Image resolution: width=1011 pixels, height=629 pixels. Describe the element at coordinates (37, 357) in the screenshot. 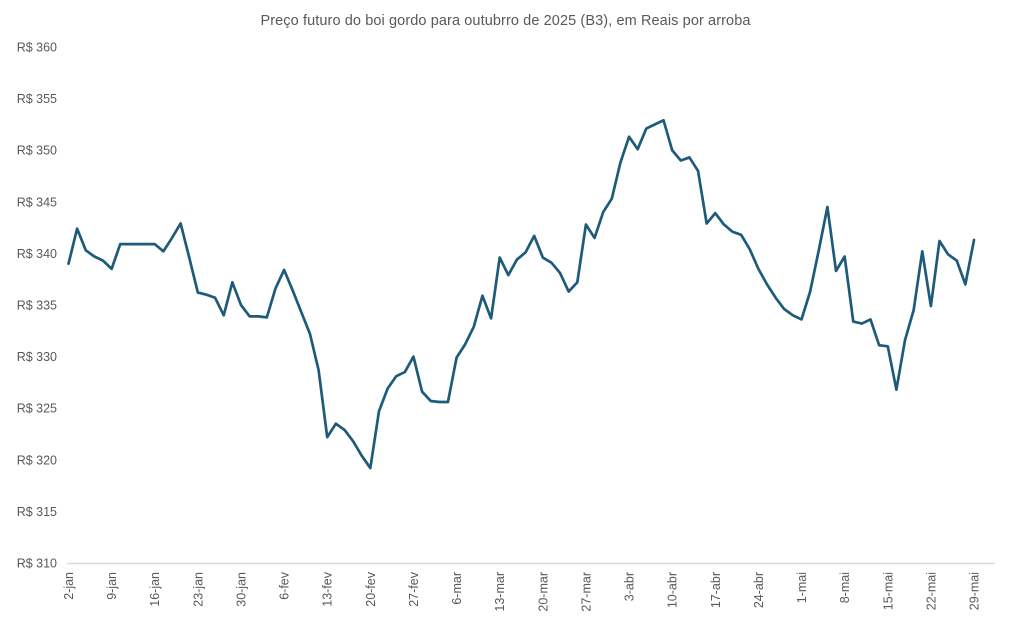

I see `y-axis-tick-label: R$ 330` at that location.